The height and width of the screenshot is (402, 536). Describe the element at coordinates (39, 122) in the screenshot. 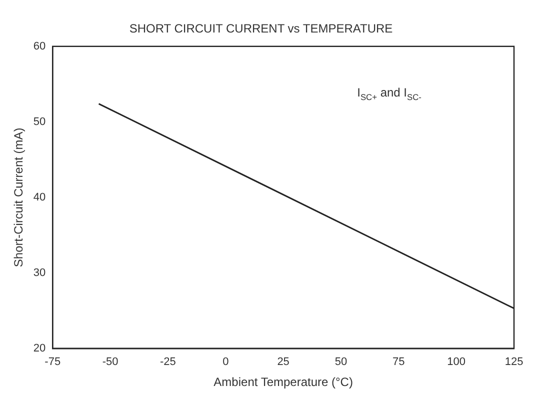

I see `y-tick-label: 50` at that location.